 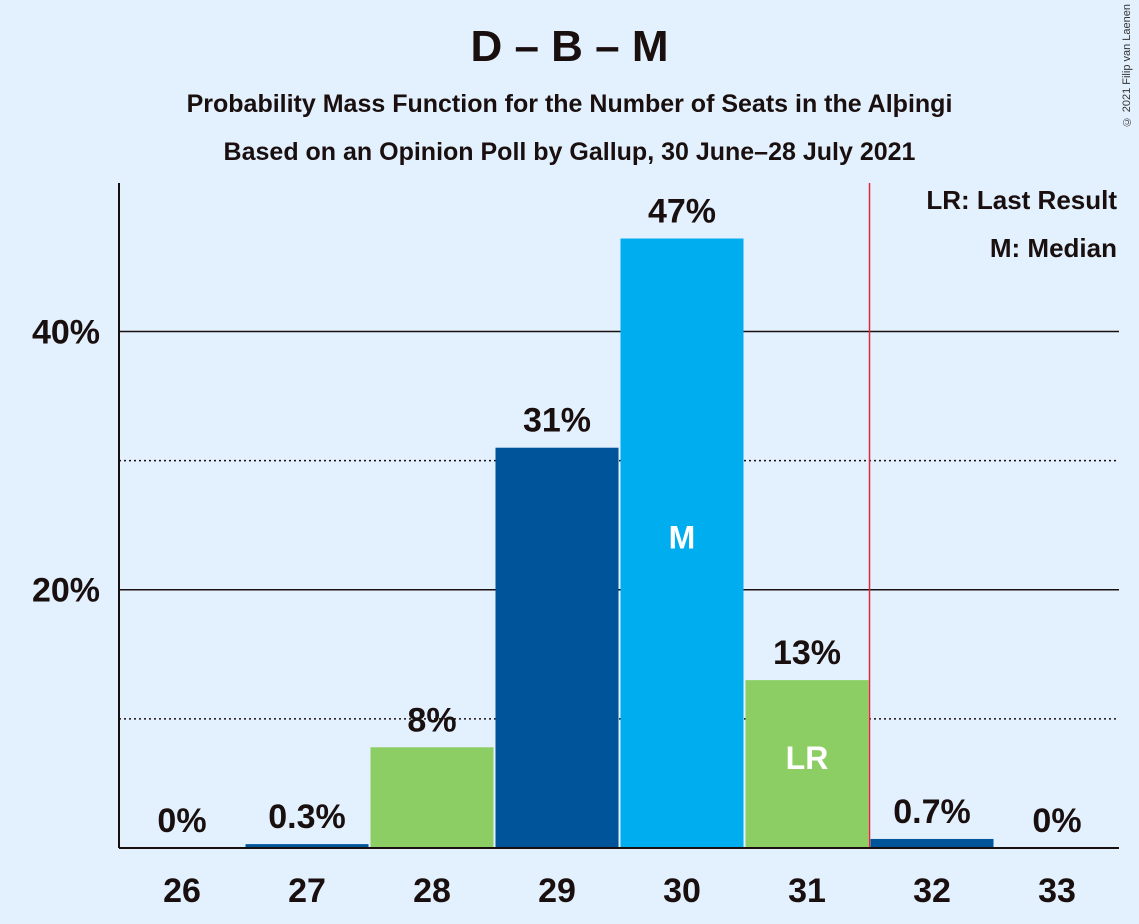 What do you see at coordinates (682, 537) in the screenshot?
I see `median-marker: M` at bounding box center [682, 537].